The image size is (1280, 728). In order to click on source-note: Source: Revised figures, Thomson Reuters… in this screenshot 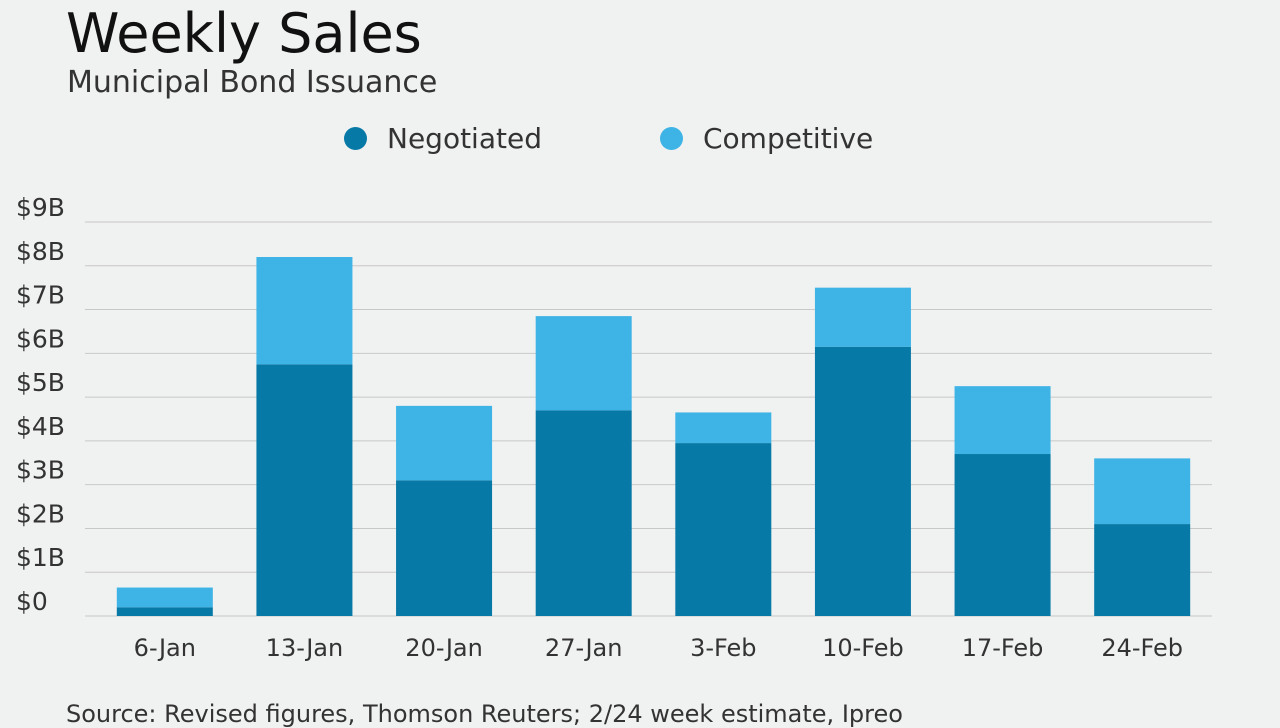, I will do `click(484, 714)`.